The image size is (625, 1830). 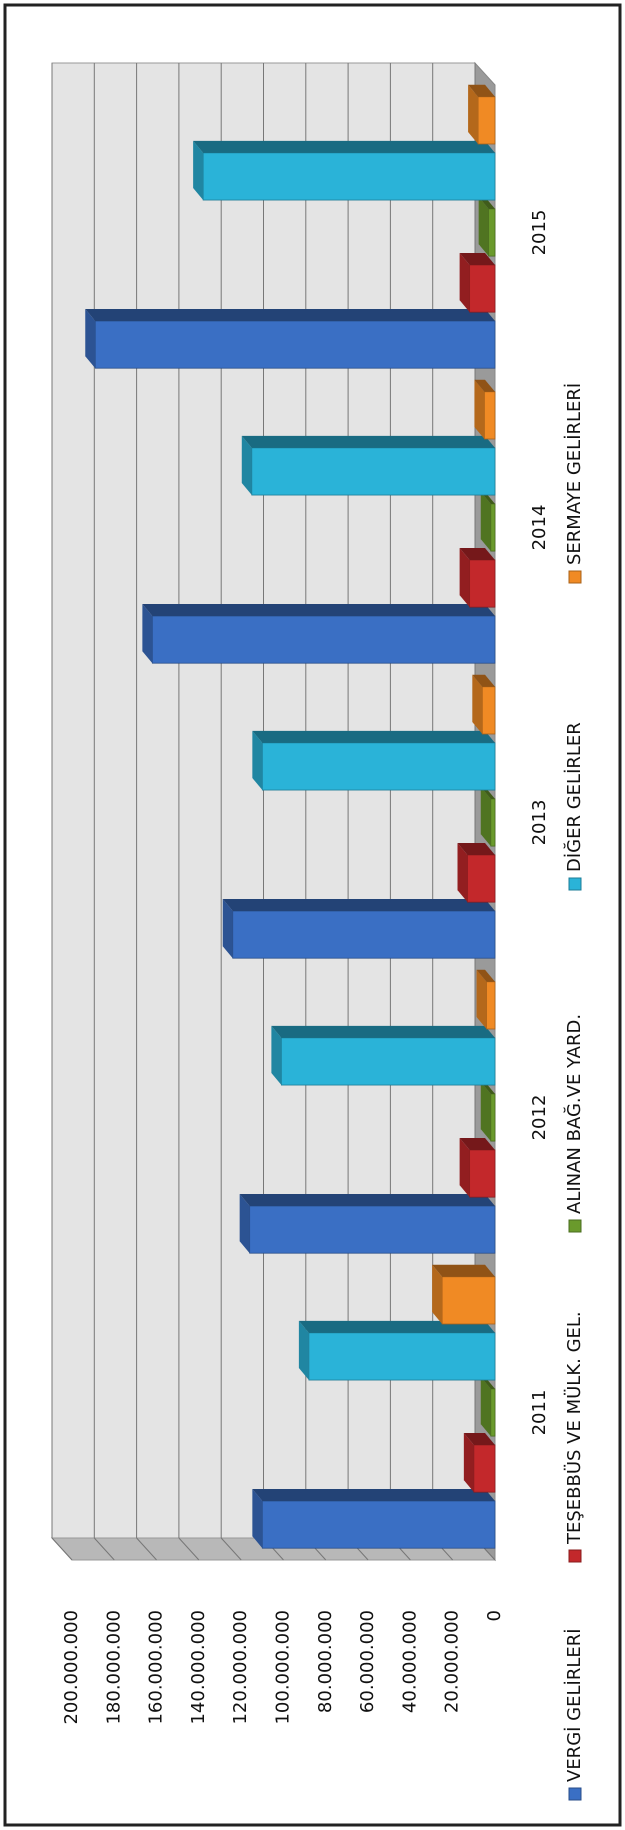 I want to click on y-tick-label: 60.000.000, so click(x=367, y=1661).